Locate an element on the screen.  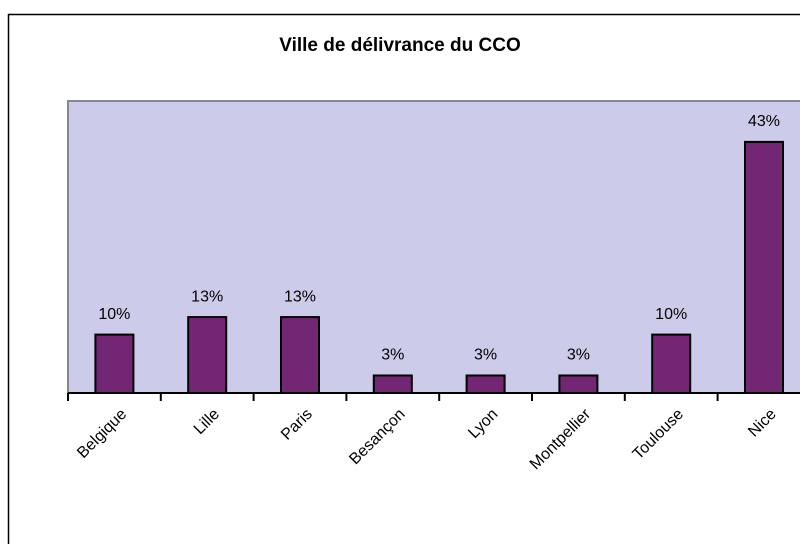
data-label: 43% is located at coordinates (764, 121).